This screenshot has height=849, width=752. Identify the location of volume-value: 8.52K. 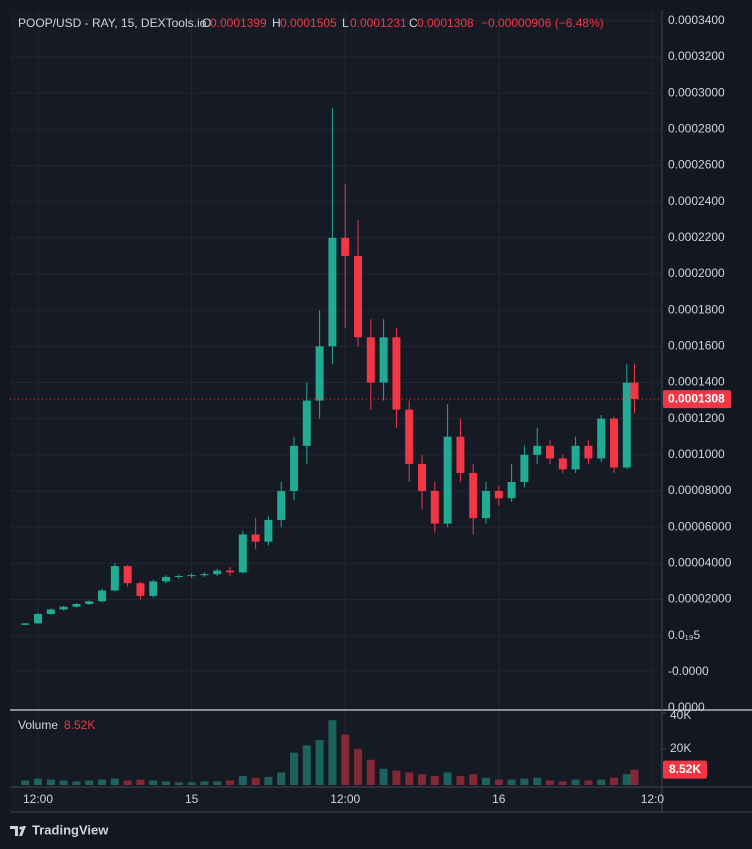
(79, 725).